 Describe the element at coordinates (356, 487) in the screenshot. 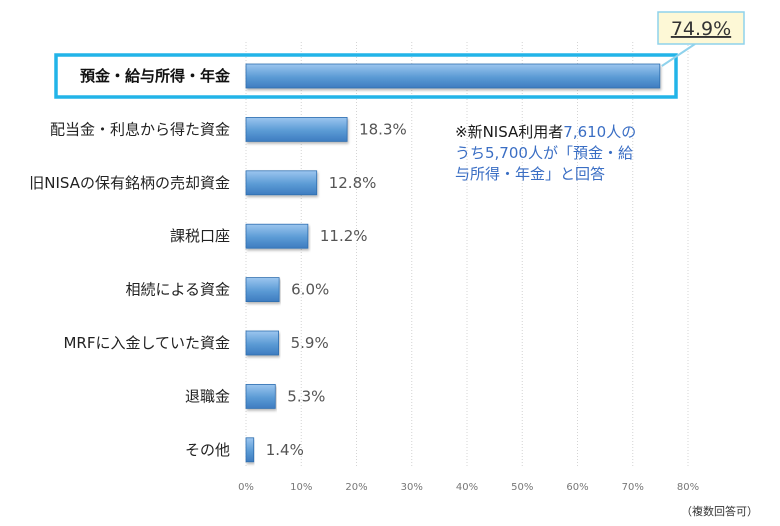

I see `x-tick-label: 20%` at that location.